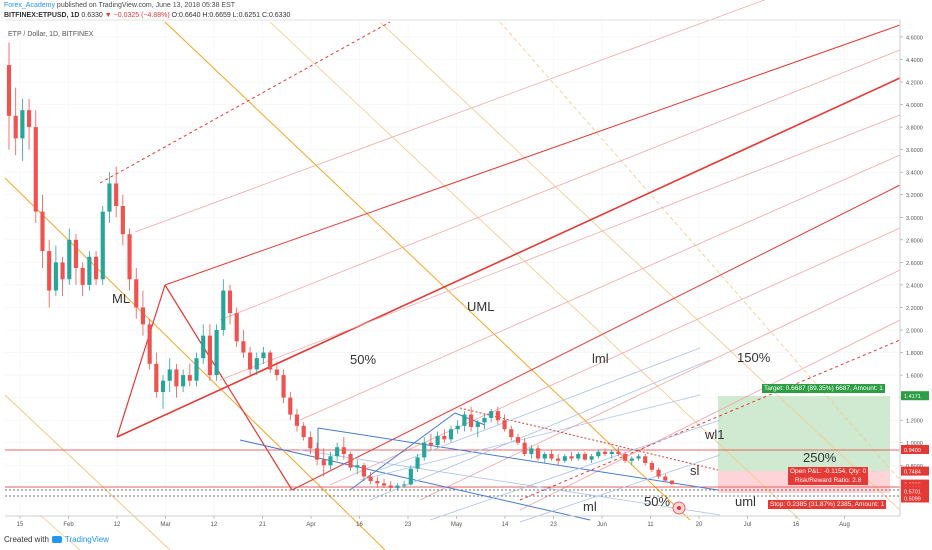 The width and height of the screenshot is (932, 550). What do you see at coordinates (415, 480) in the screenshot?
I see `blue-lower` at bounding box center [415, 480].